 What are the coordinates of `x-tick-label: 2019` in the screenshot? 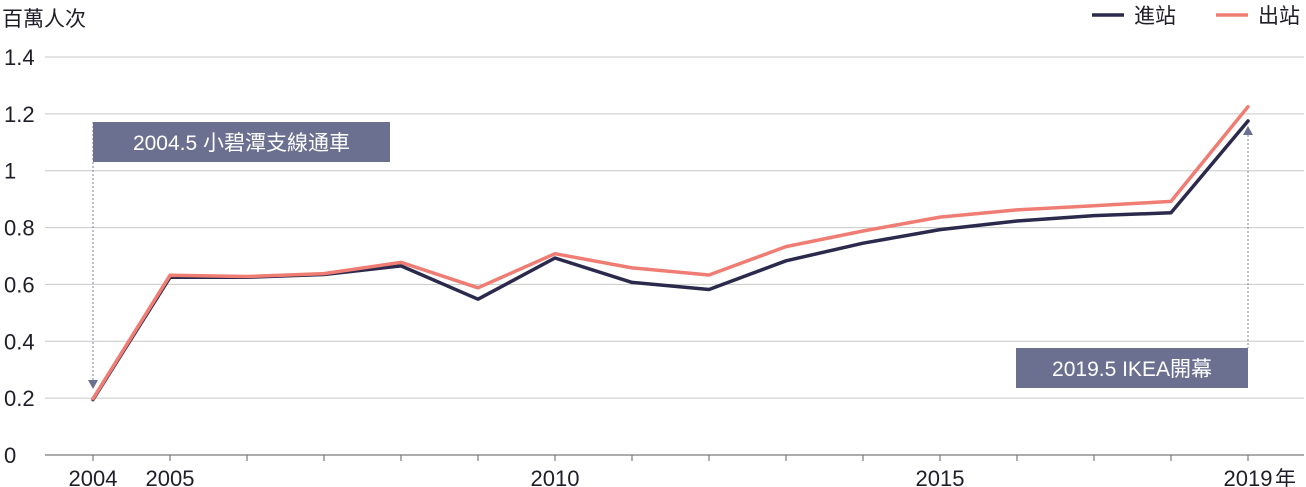 It's located at (1248, 476).